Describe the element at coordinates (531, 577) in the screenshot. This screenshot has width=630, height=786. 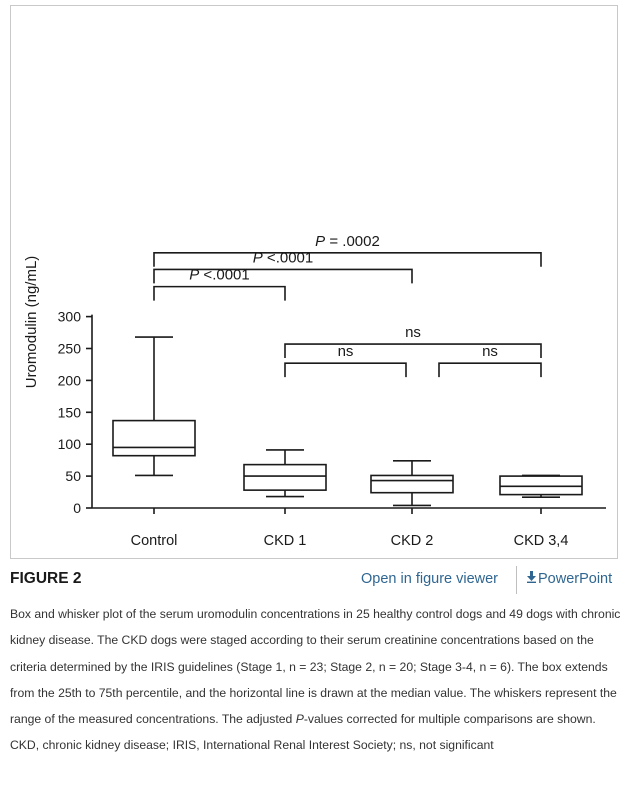
I see `download-arrow-icon` at that location.